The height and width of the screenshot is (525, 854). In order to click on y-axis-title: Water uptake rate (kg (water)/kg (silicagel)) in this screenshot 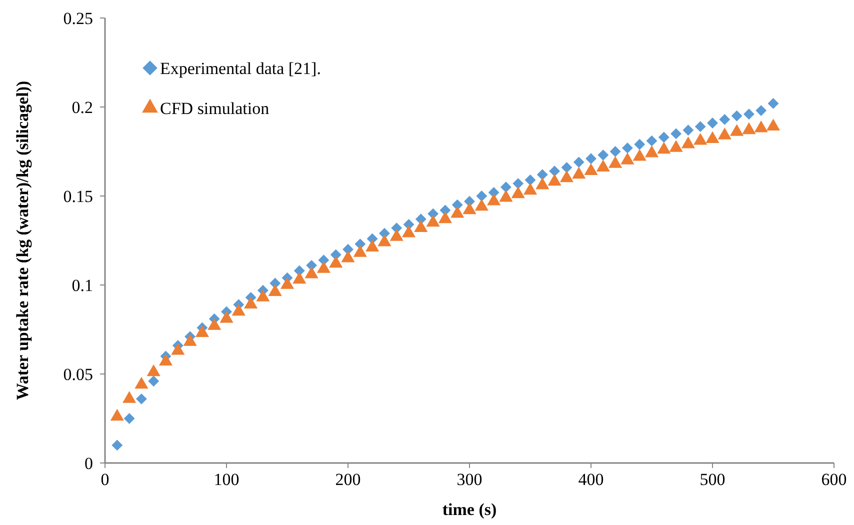, I will do `click(22, 240)`.